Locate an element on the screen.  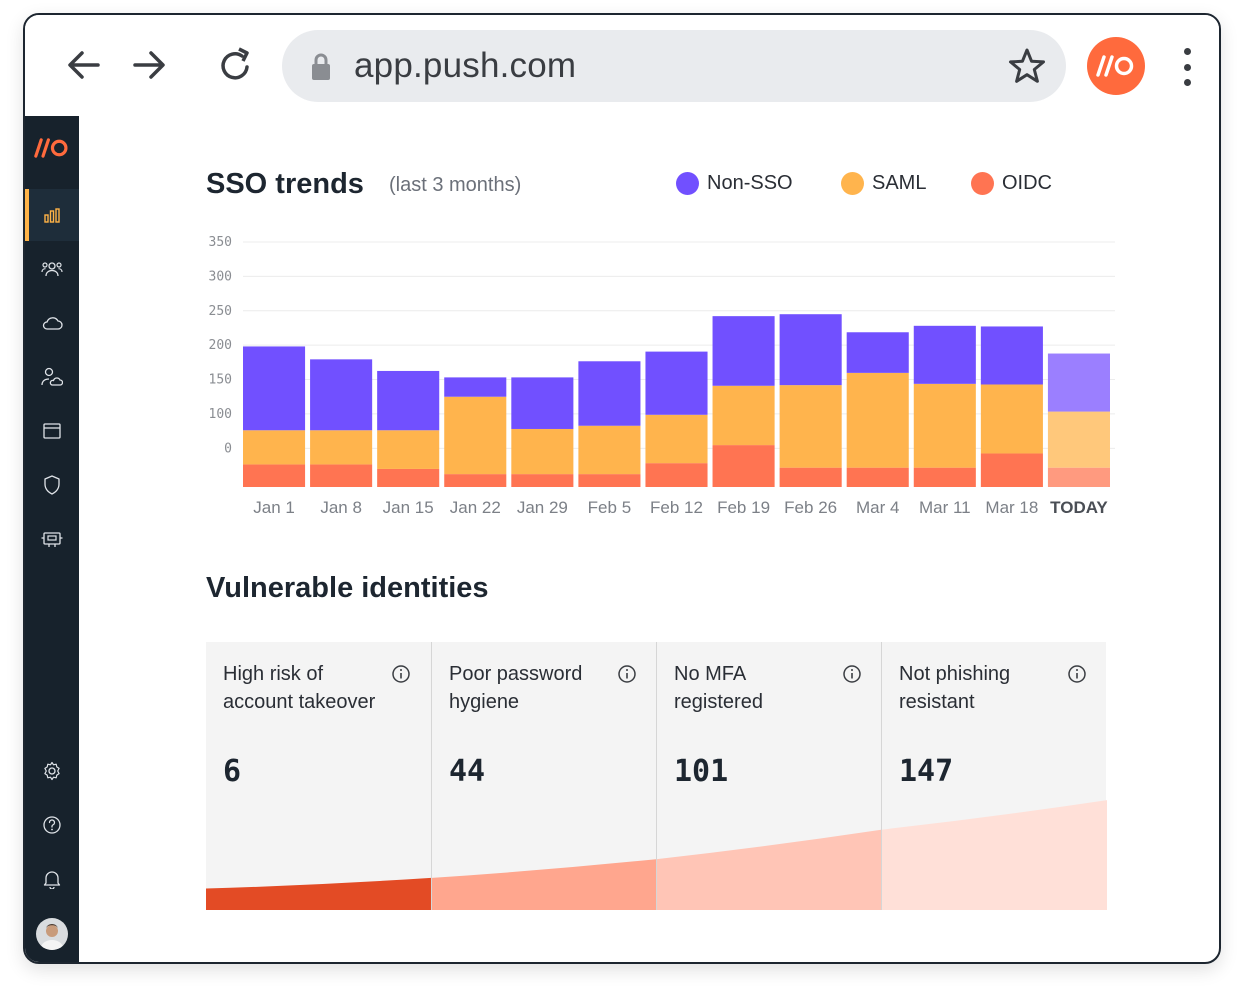
x-tick-label: Feb 5 is located at coordinates (609, 507).